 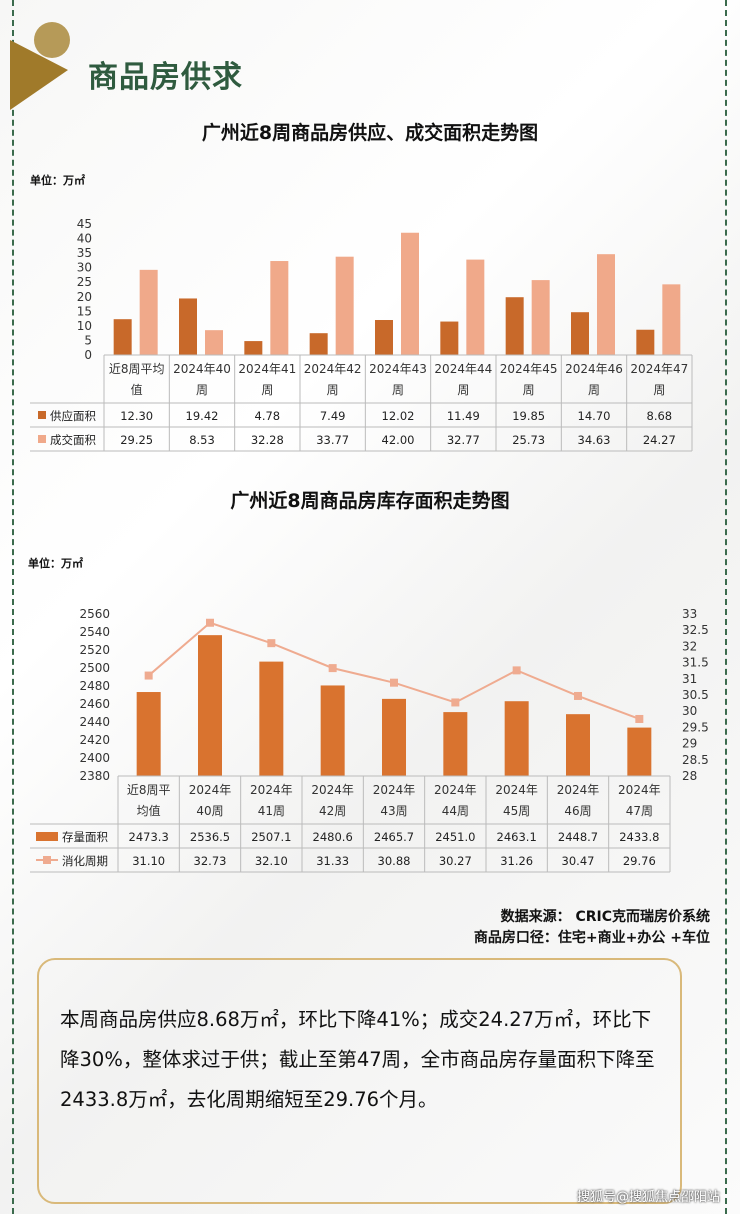 What do you see at coordinates (85, 861) in the screenshot?
I see `legend-label: 消化周期` at bounding box center [85, 861].